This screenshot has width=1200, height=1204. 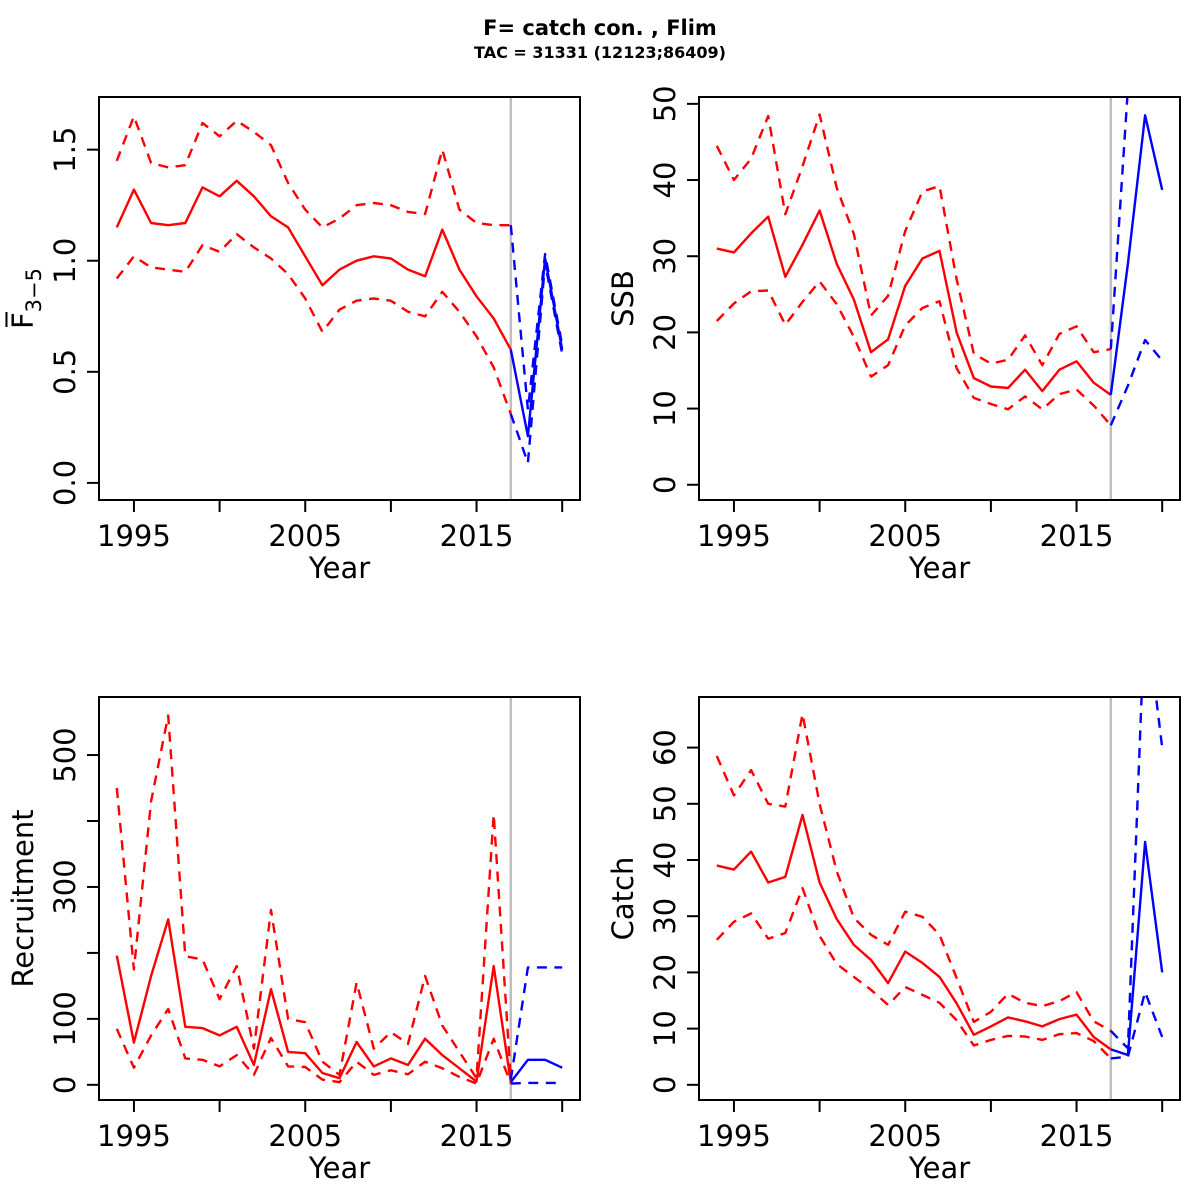 I want to click on plot-title: F= catch con. , Flim, so click(x=600, y=28).